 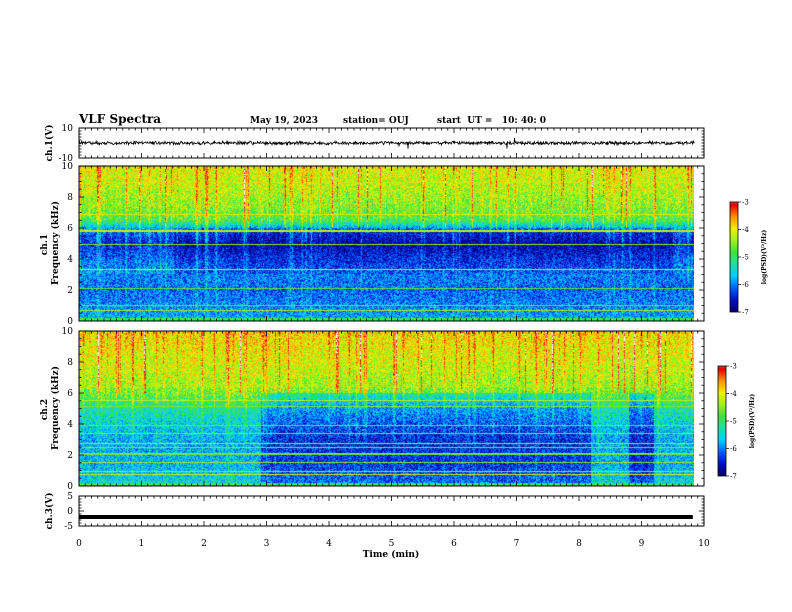 What do you see at coordinates (722, 421) in the screenshot?
I see `ch2-colorbar-gradient` at bounding box center [722, 421].